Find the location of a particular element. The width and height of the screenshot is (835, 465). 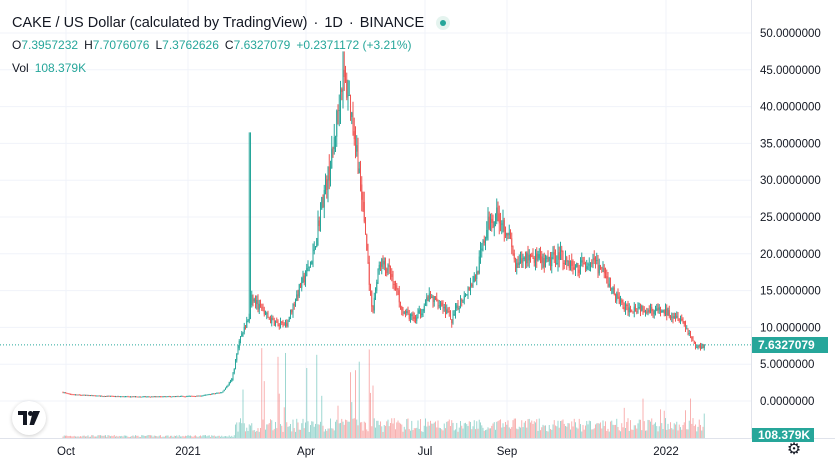

tradingview-logo-icon is located at coordinates (29, 418).